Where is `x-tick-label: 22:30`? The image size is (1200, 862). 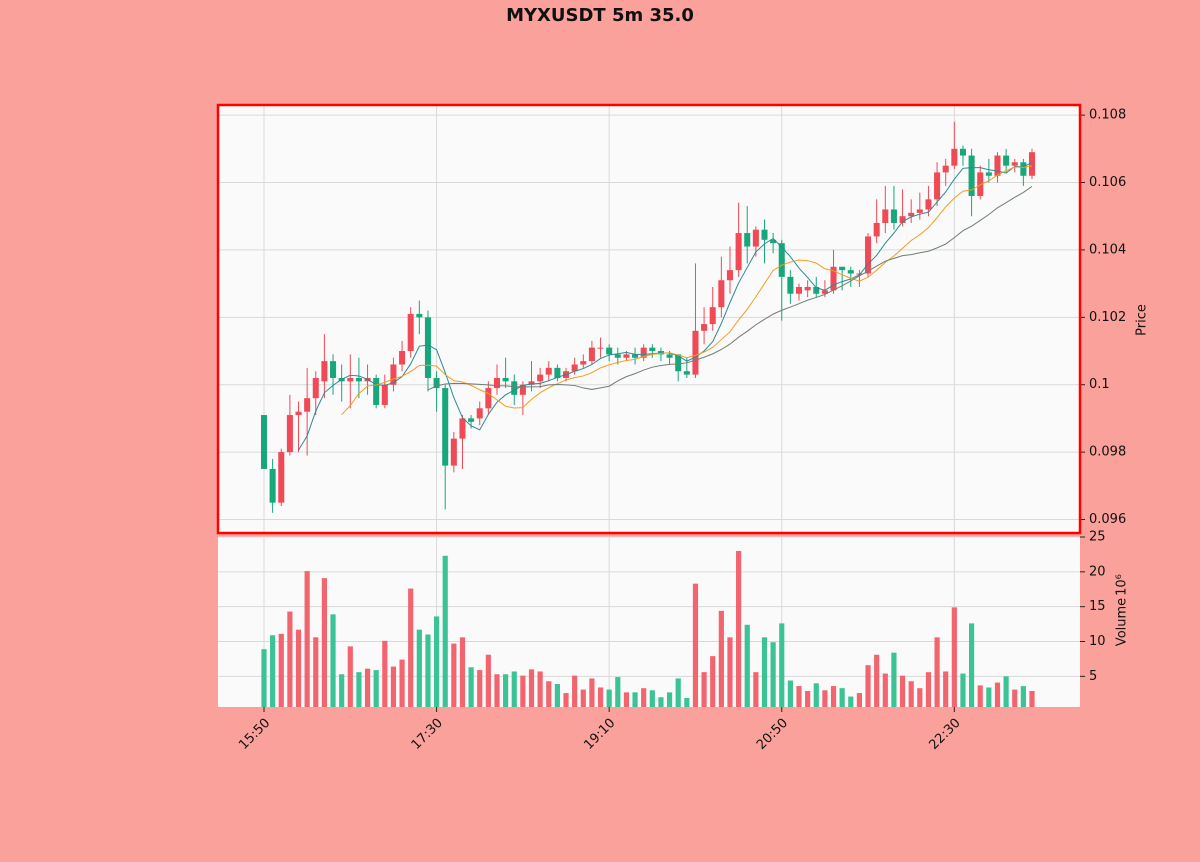 x-tick-label: 22:30 is located at coordinates (945, 734).